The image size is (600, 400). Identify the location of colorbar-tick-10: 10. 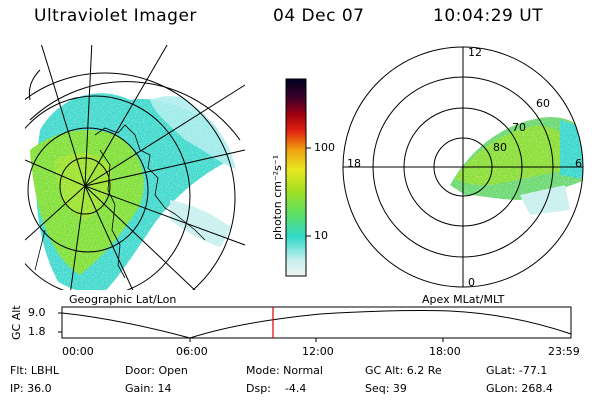
(321, 235).